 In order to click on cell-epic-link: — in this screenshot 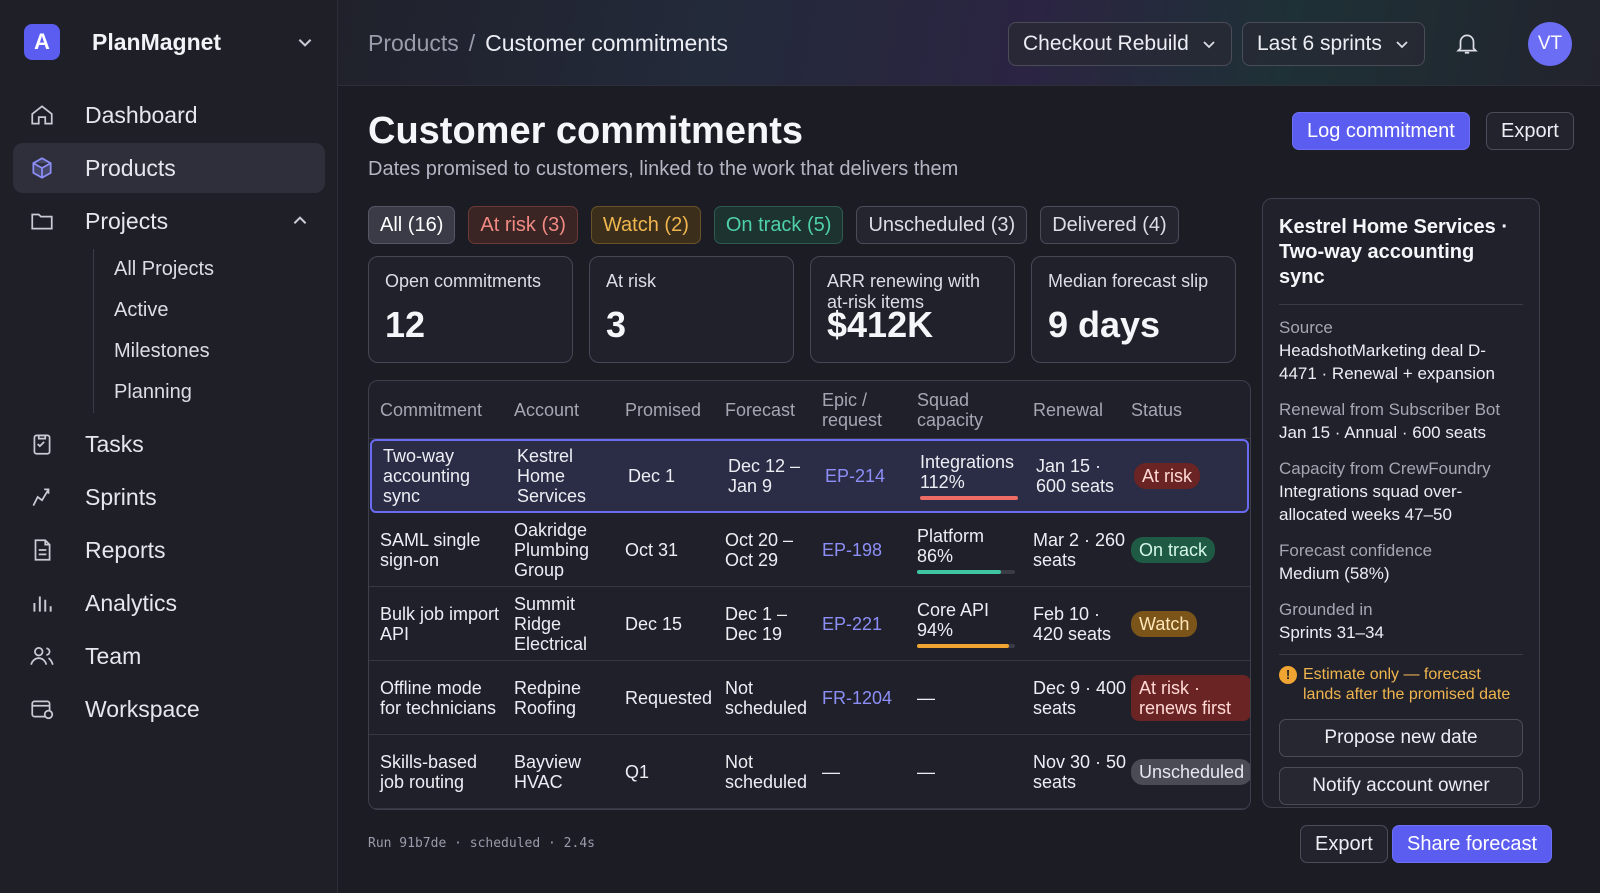, I will do `click(831, 771)`.